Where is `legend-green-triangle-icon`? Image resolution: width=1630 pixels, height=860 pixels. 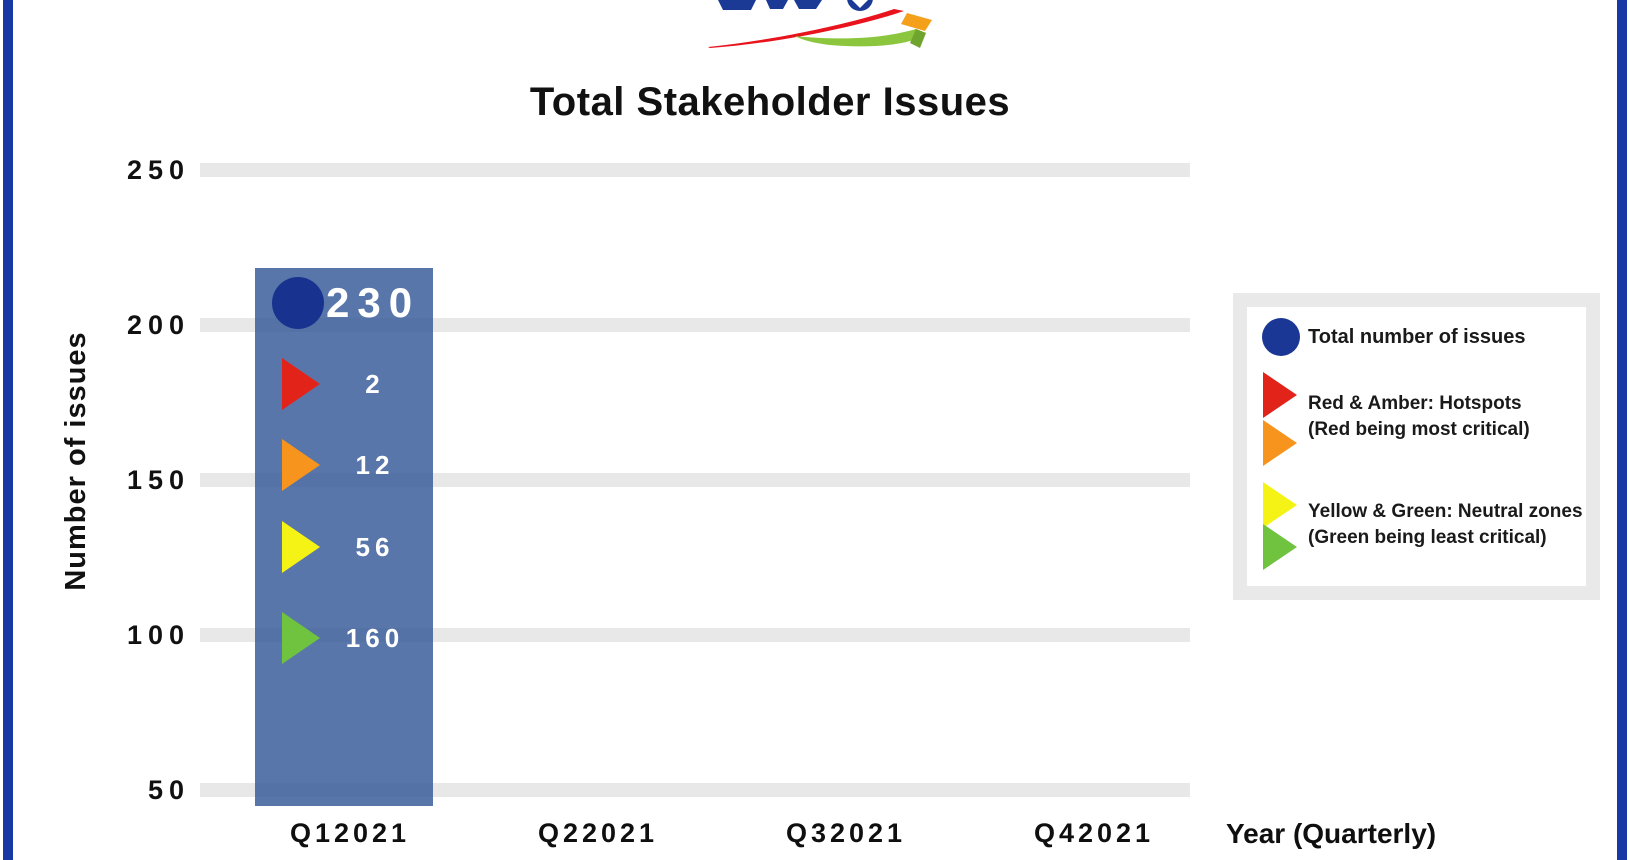
legend-green-triangle-icon is located at coordinates (1280, 547).